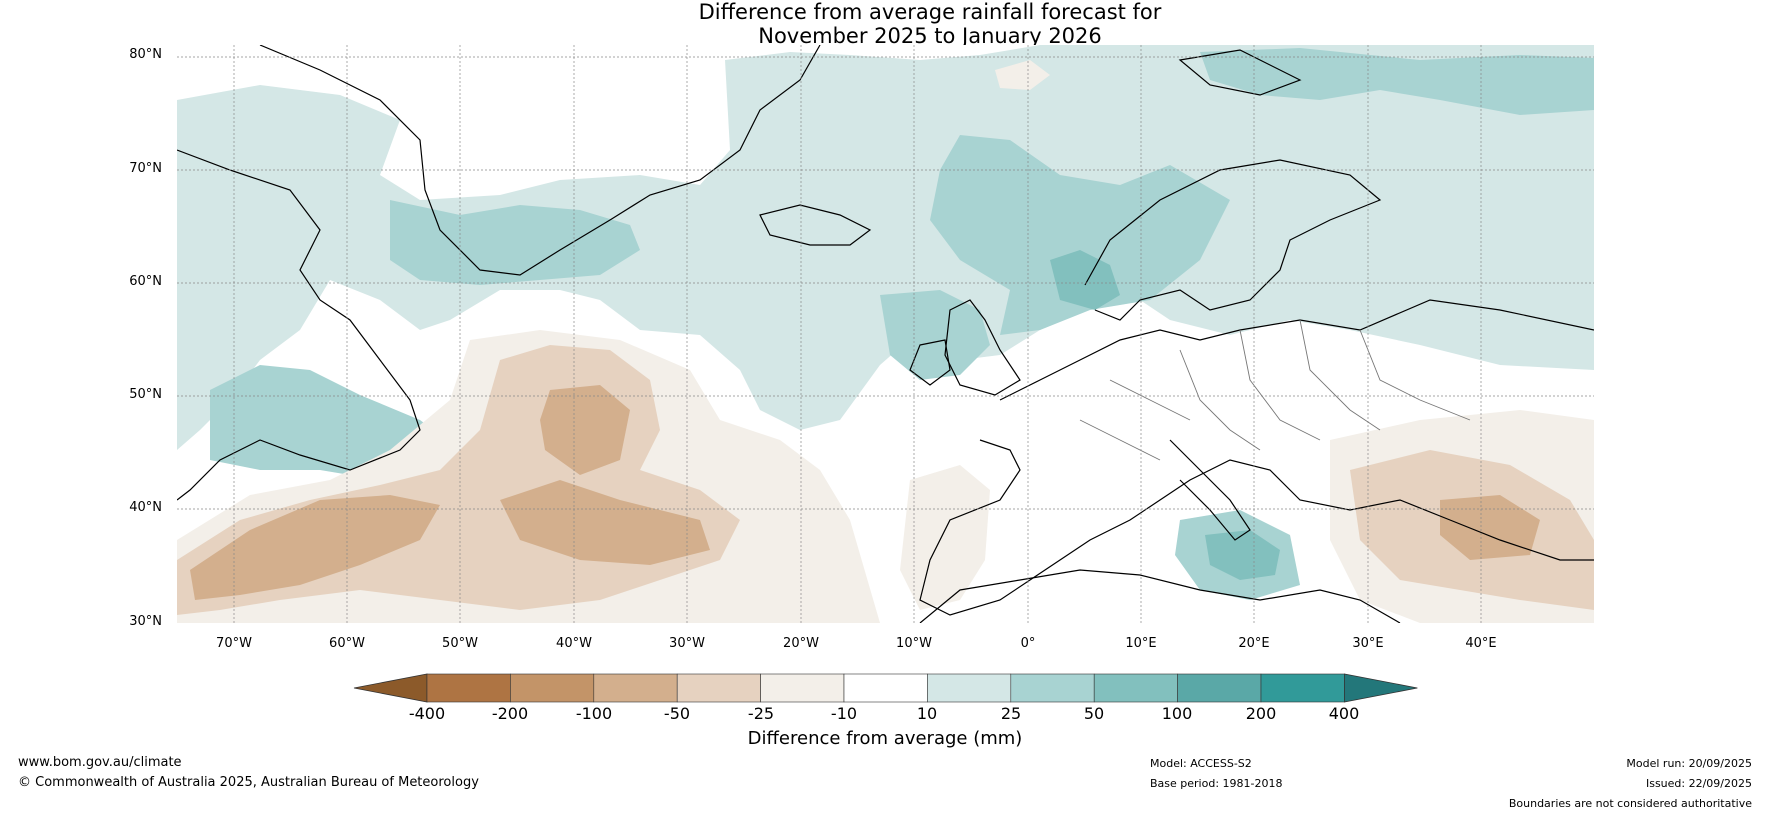 The image size is (1770, 816). I want to click on lon-label-50w: 50°W, so click(460, 643).